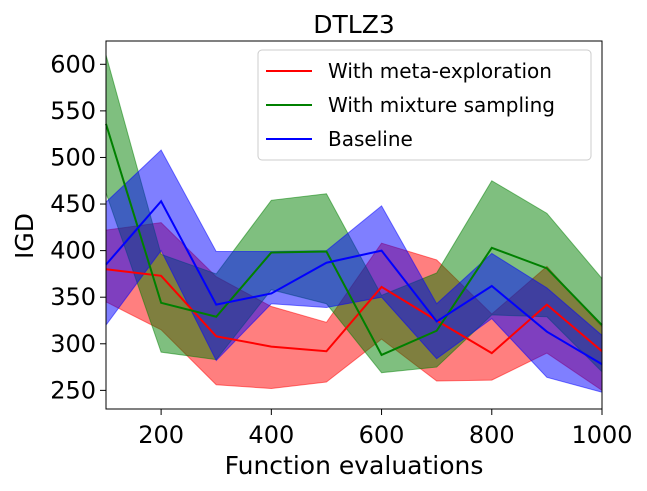 This screenshot has width=647, height=491. I want to click on x-axis: 200 400 600 800 1000, so click(385, 429).